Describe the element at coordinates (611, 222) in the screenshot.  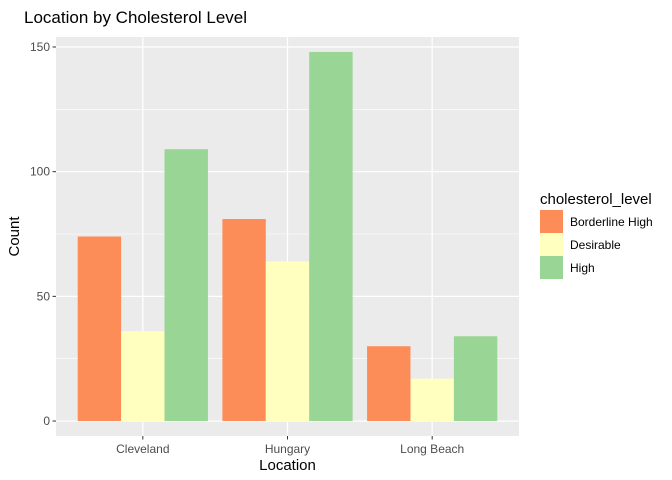
I see `legend-item-label: Borderline High` at that location.